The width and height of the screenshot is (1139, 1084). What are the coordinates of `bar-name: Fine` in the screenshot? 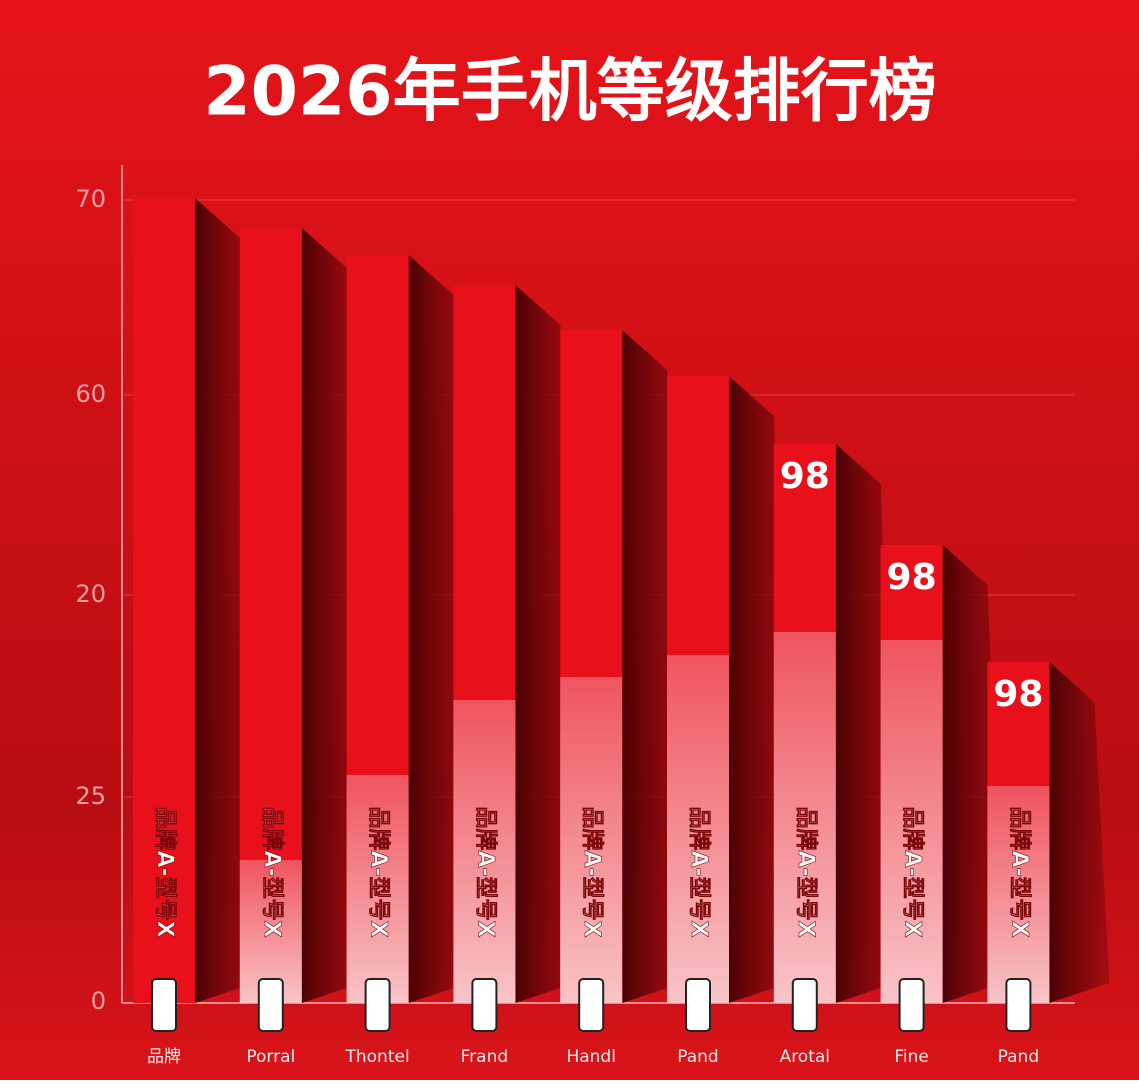 It's located at (911, 1057).